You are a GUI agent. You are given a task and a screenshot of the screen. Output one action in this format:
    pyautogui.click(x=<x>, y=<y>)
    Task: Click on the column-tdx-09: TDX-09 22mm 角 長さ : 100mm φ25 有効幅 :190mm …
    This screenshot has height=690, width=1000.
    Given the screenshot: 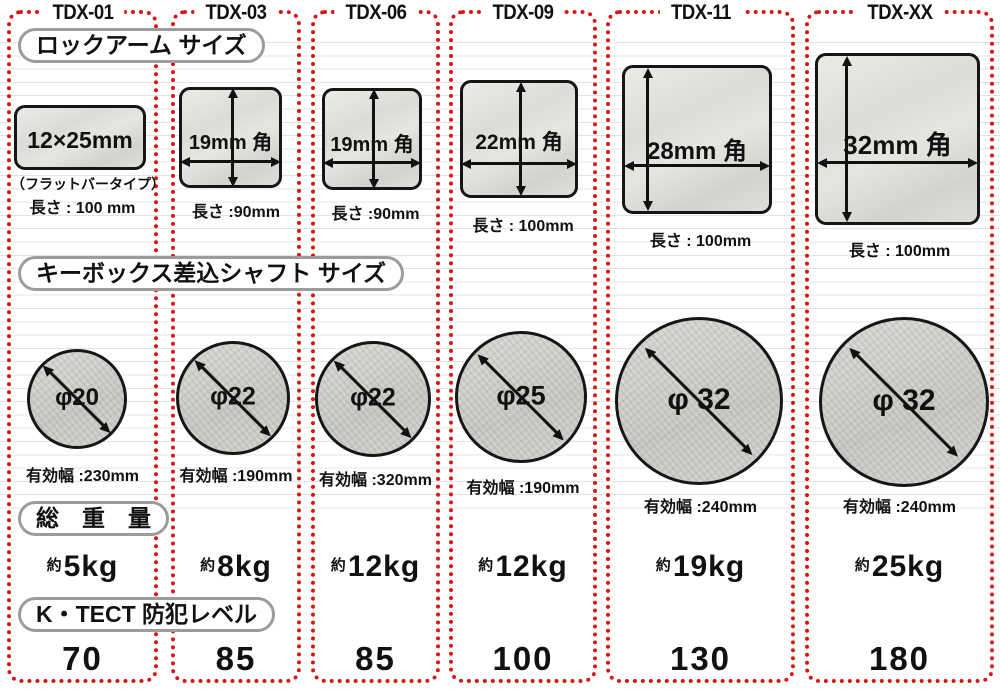 What is the action you would take?
    pyautogui.click(x=523, y=342)
    